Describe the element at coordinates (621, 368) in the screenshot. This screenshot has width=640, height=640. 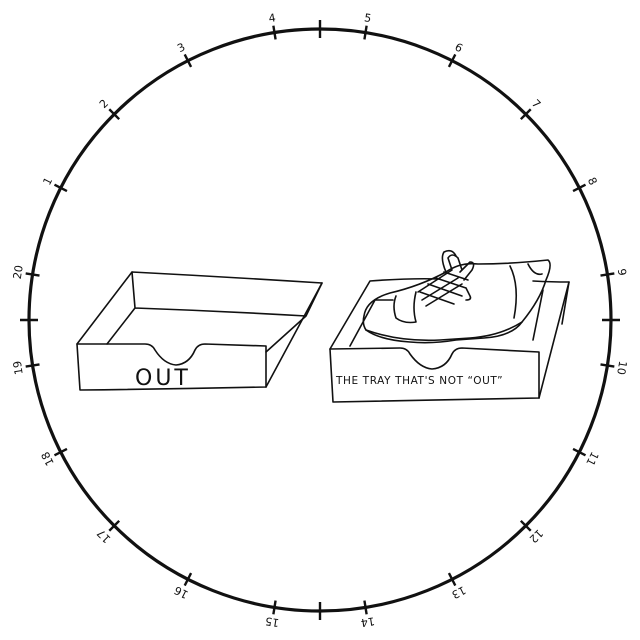
I see `dial-tick-label: 10` at that location.